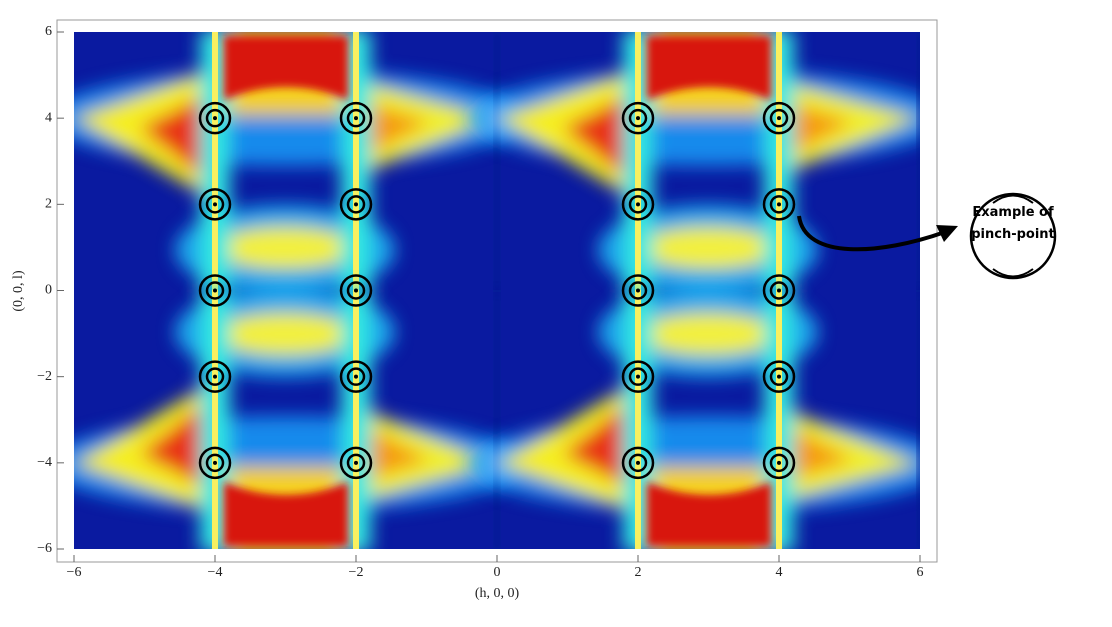 The image size is (1112, 627). I want to click on x-tick-label: 0, so click(497, 572).